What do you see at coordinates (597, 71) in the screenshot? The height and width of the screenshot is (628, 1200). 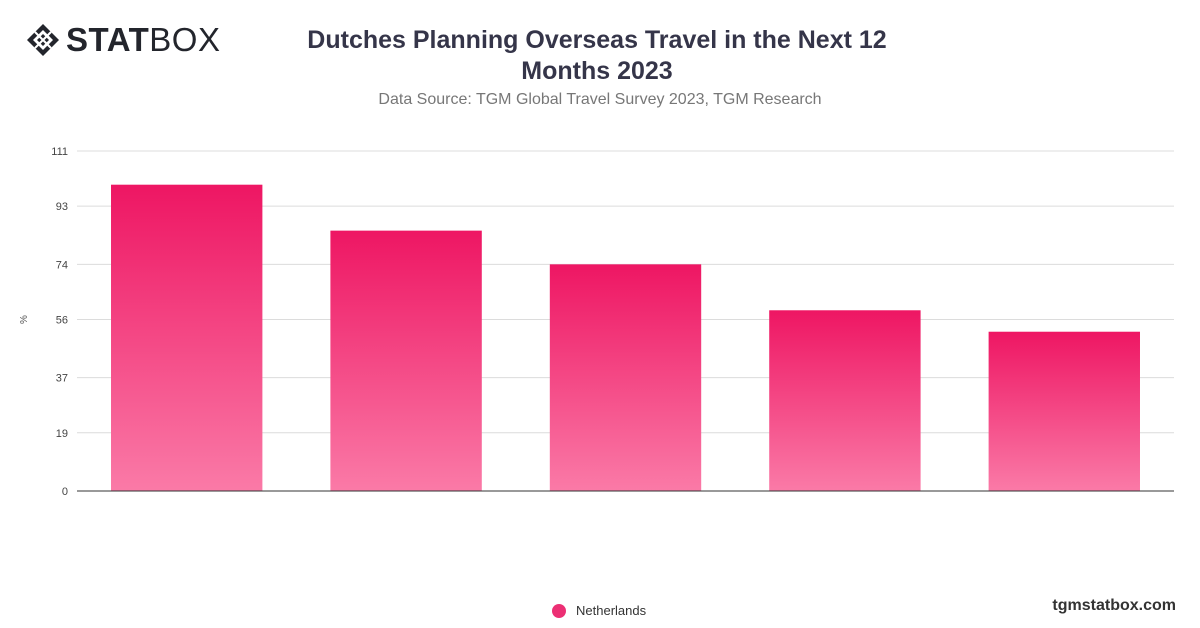 I see `chart-title-line-2: Months 2023` at bounding box center [597, 71].